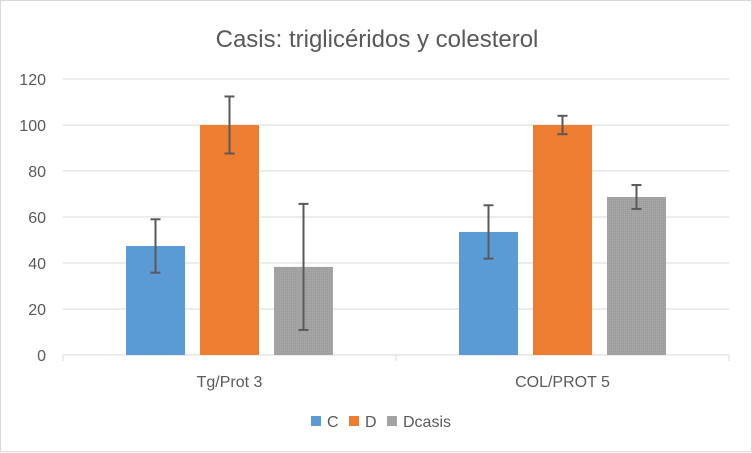  Describe the element at coordinates (392, 421) in the screenshot. I see `legend-swatch-dcasis` at that location.